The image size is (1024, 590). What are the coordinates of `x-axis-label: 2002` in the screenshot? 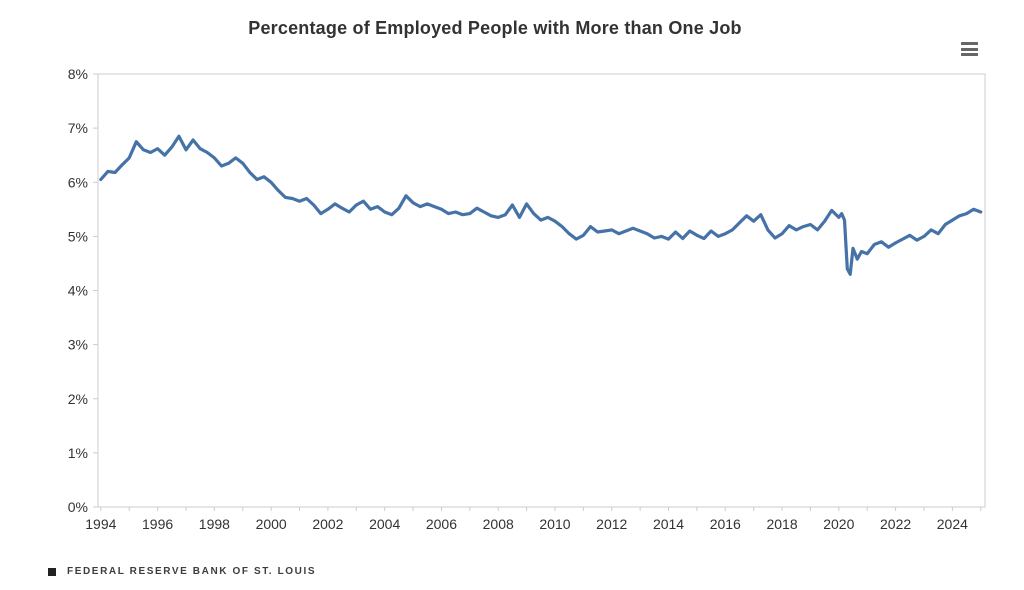 It's located at (327, 524).